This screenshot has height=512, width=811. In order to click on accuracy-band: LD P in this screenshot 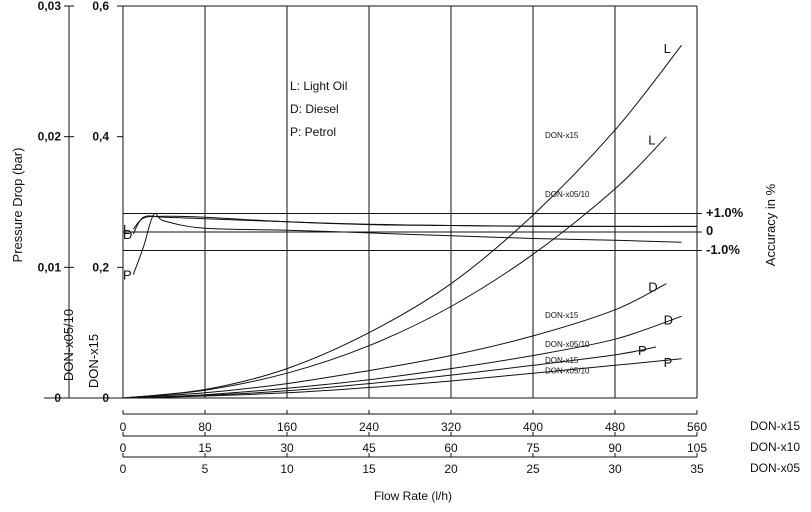, I will do `click(412, 247)`.